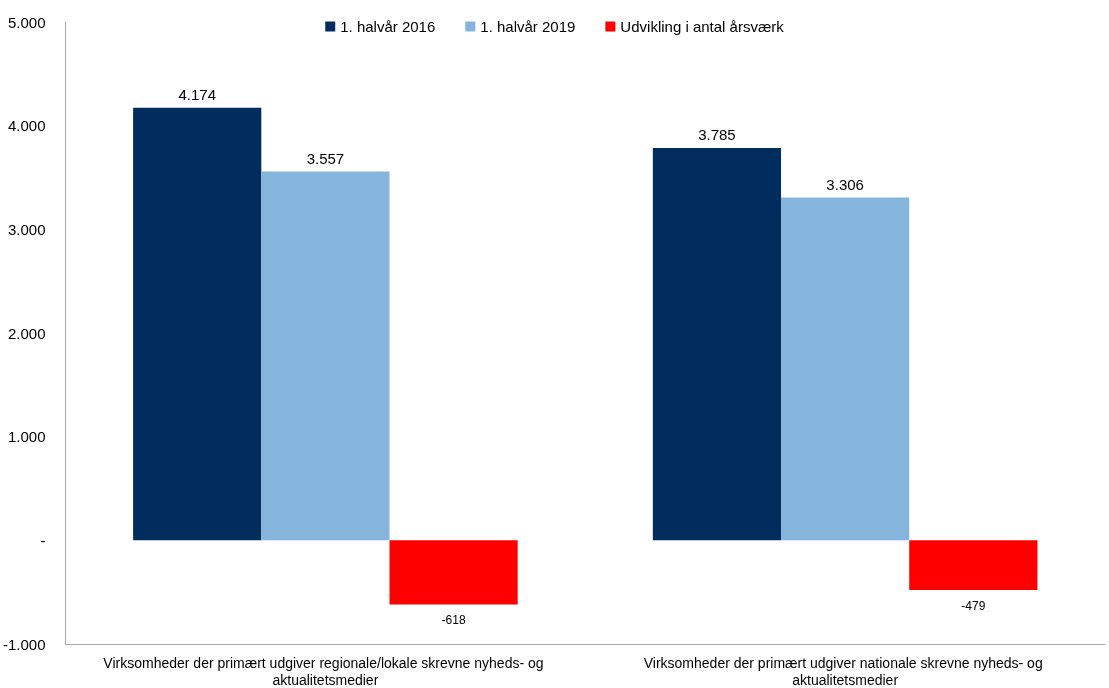 The width and height of the screenshot is (1109, 688). I want to click on x-tick-label: Virksomheder der primært udgiver regionale/lokale skrevne nyheds- og aktualitetsmedier, so click(325, 671).